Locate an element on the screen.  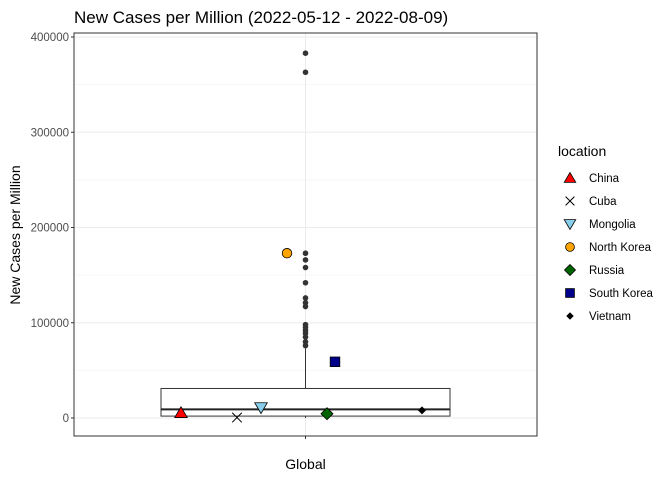
location-points is located at coordinates (300, 335).